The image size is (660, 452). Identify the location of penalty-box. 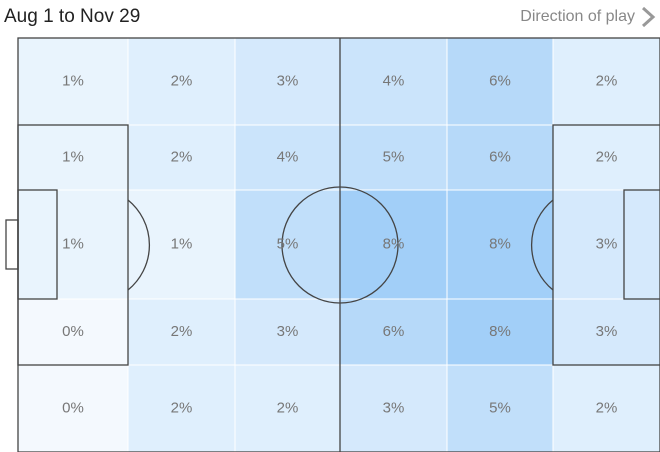
(606, 245).